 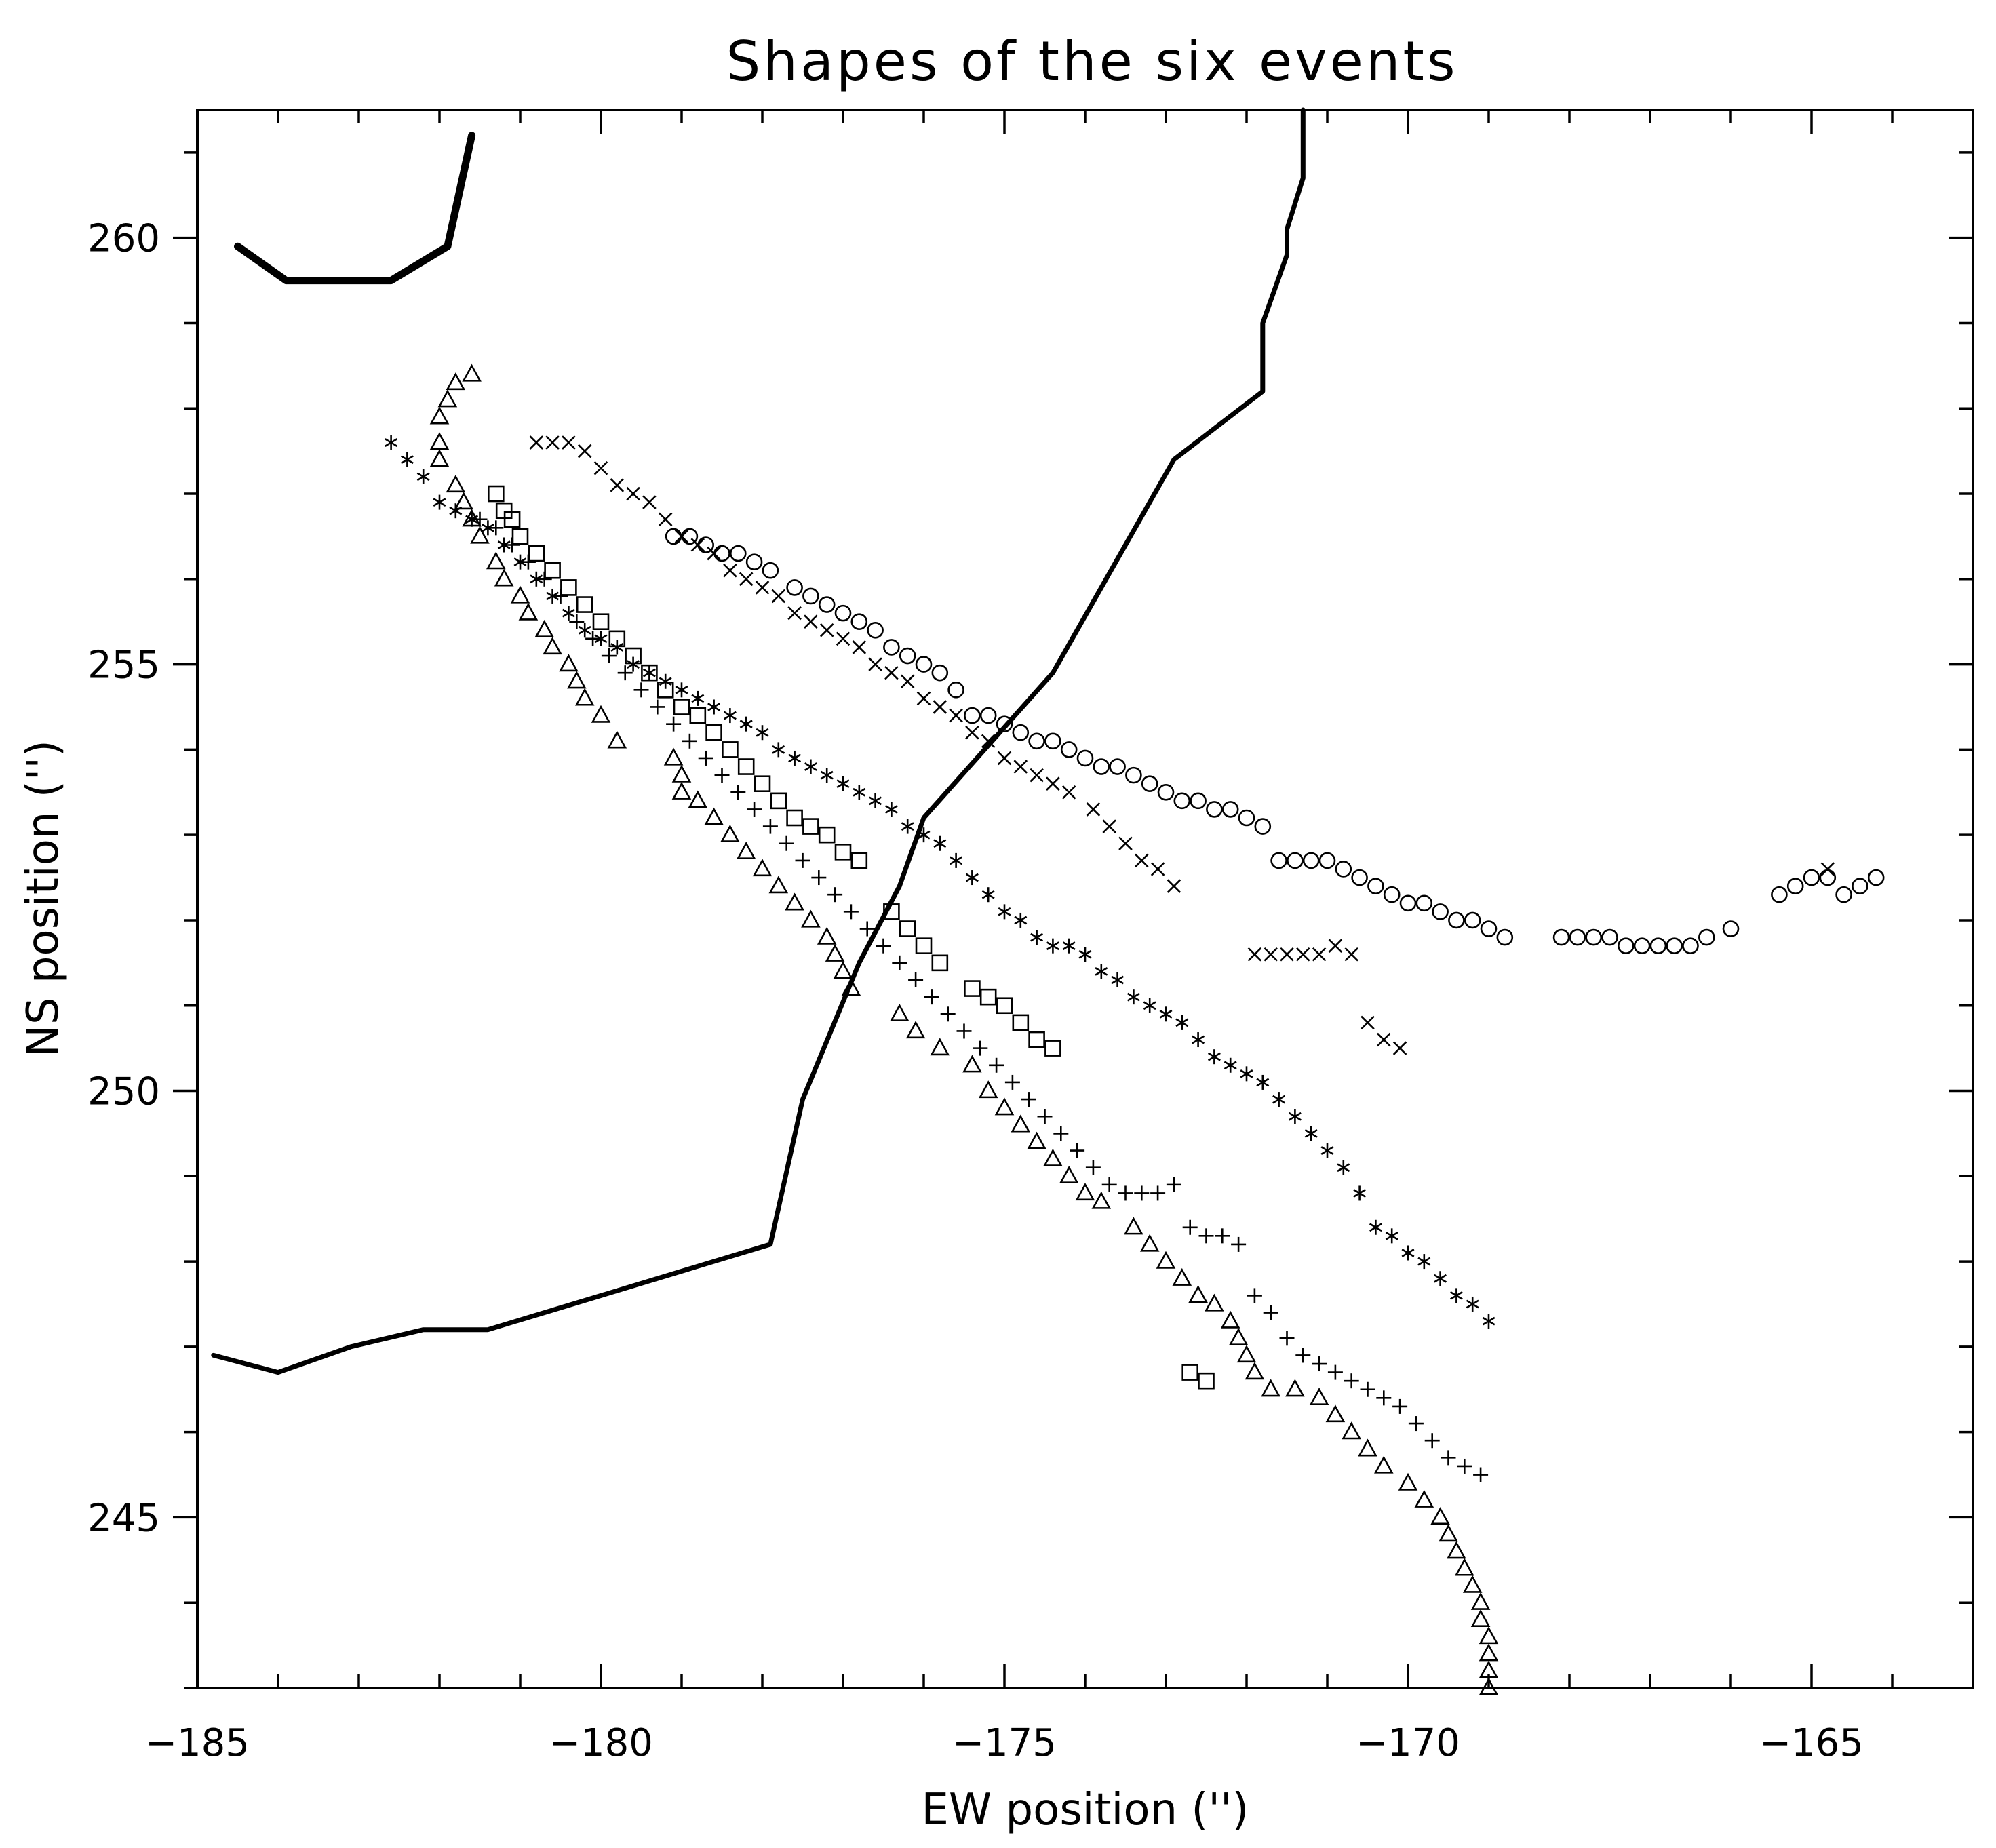 I want to click on x-tick-label: −170, so click(x=1408, y=1743).